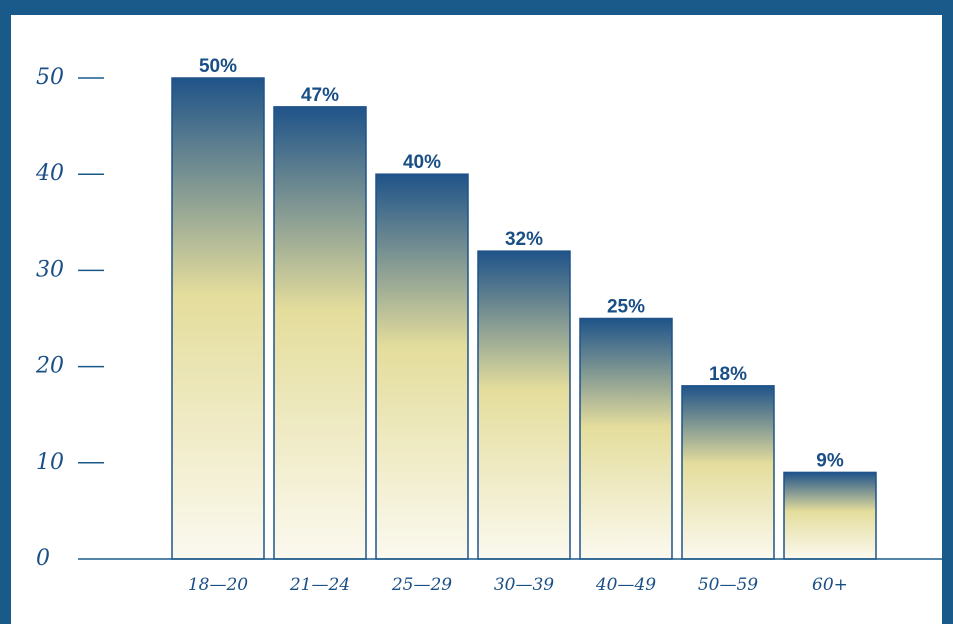  I want to click on bar-data-label: 40%, so click(422, 162).